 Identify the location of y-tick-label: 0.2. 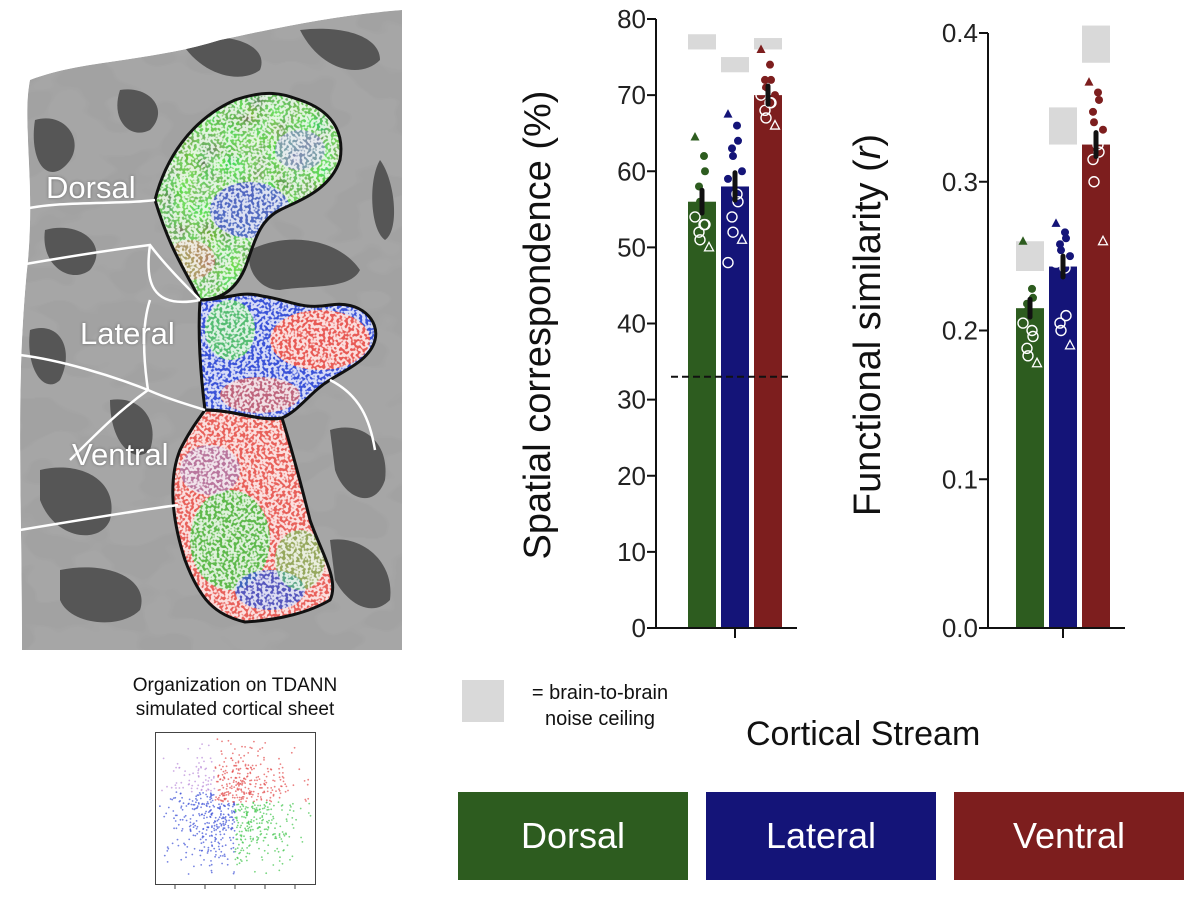
(960, 331).